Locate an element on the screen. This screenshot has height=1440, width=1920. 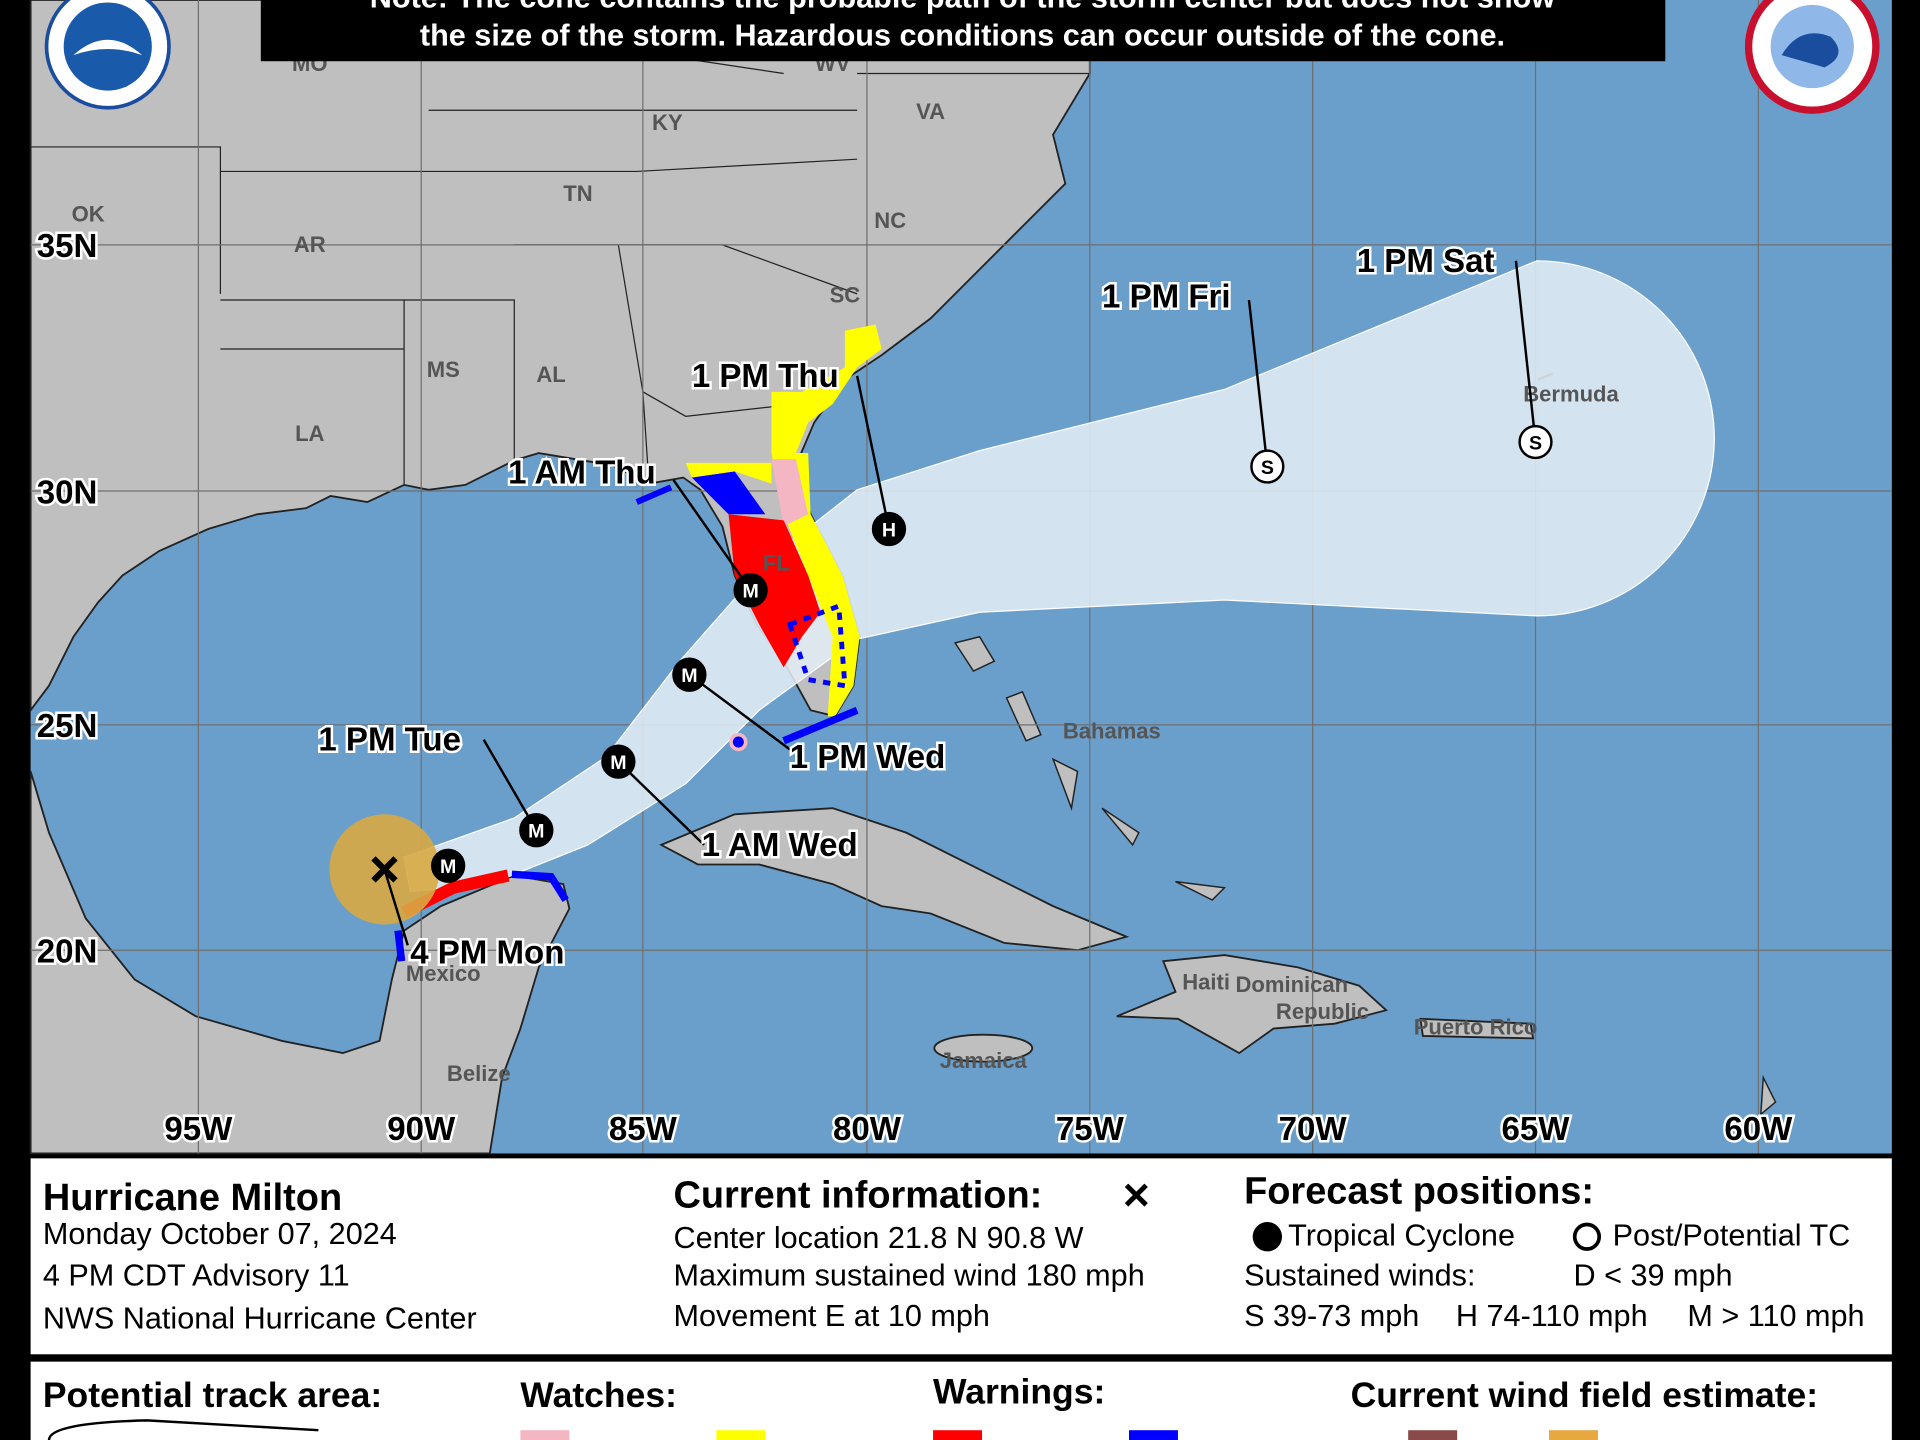
noaa-logo-bird is located at coordinates (108, 47).